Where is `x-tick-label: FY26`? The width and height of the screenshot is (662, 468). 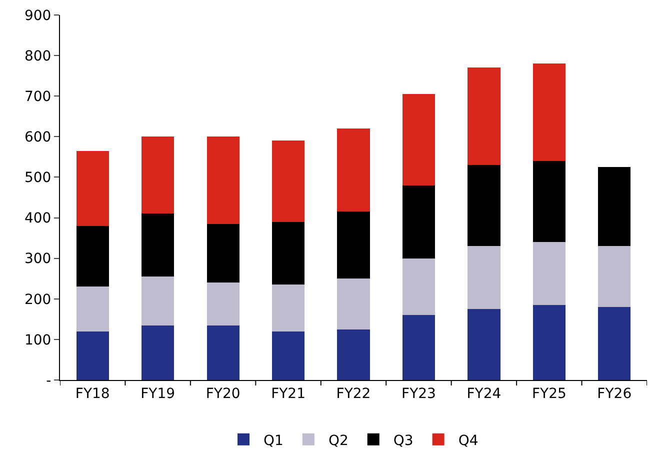
x-tick-label: FY26 is located at coordinates (614, 394).